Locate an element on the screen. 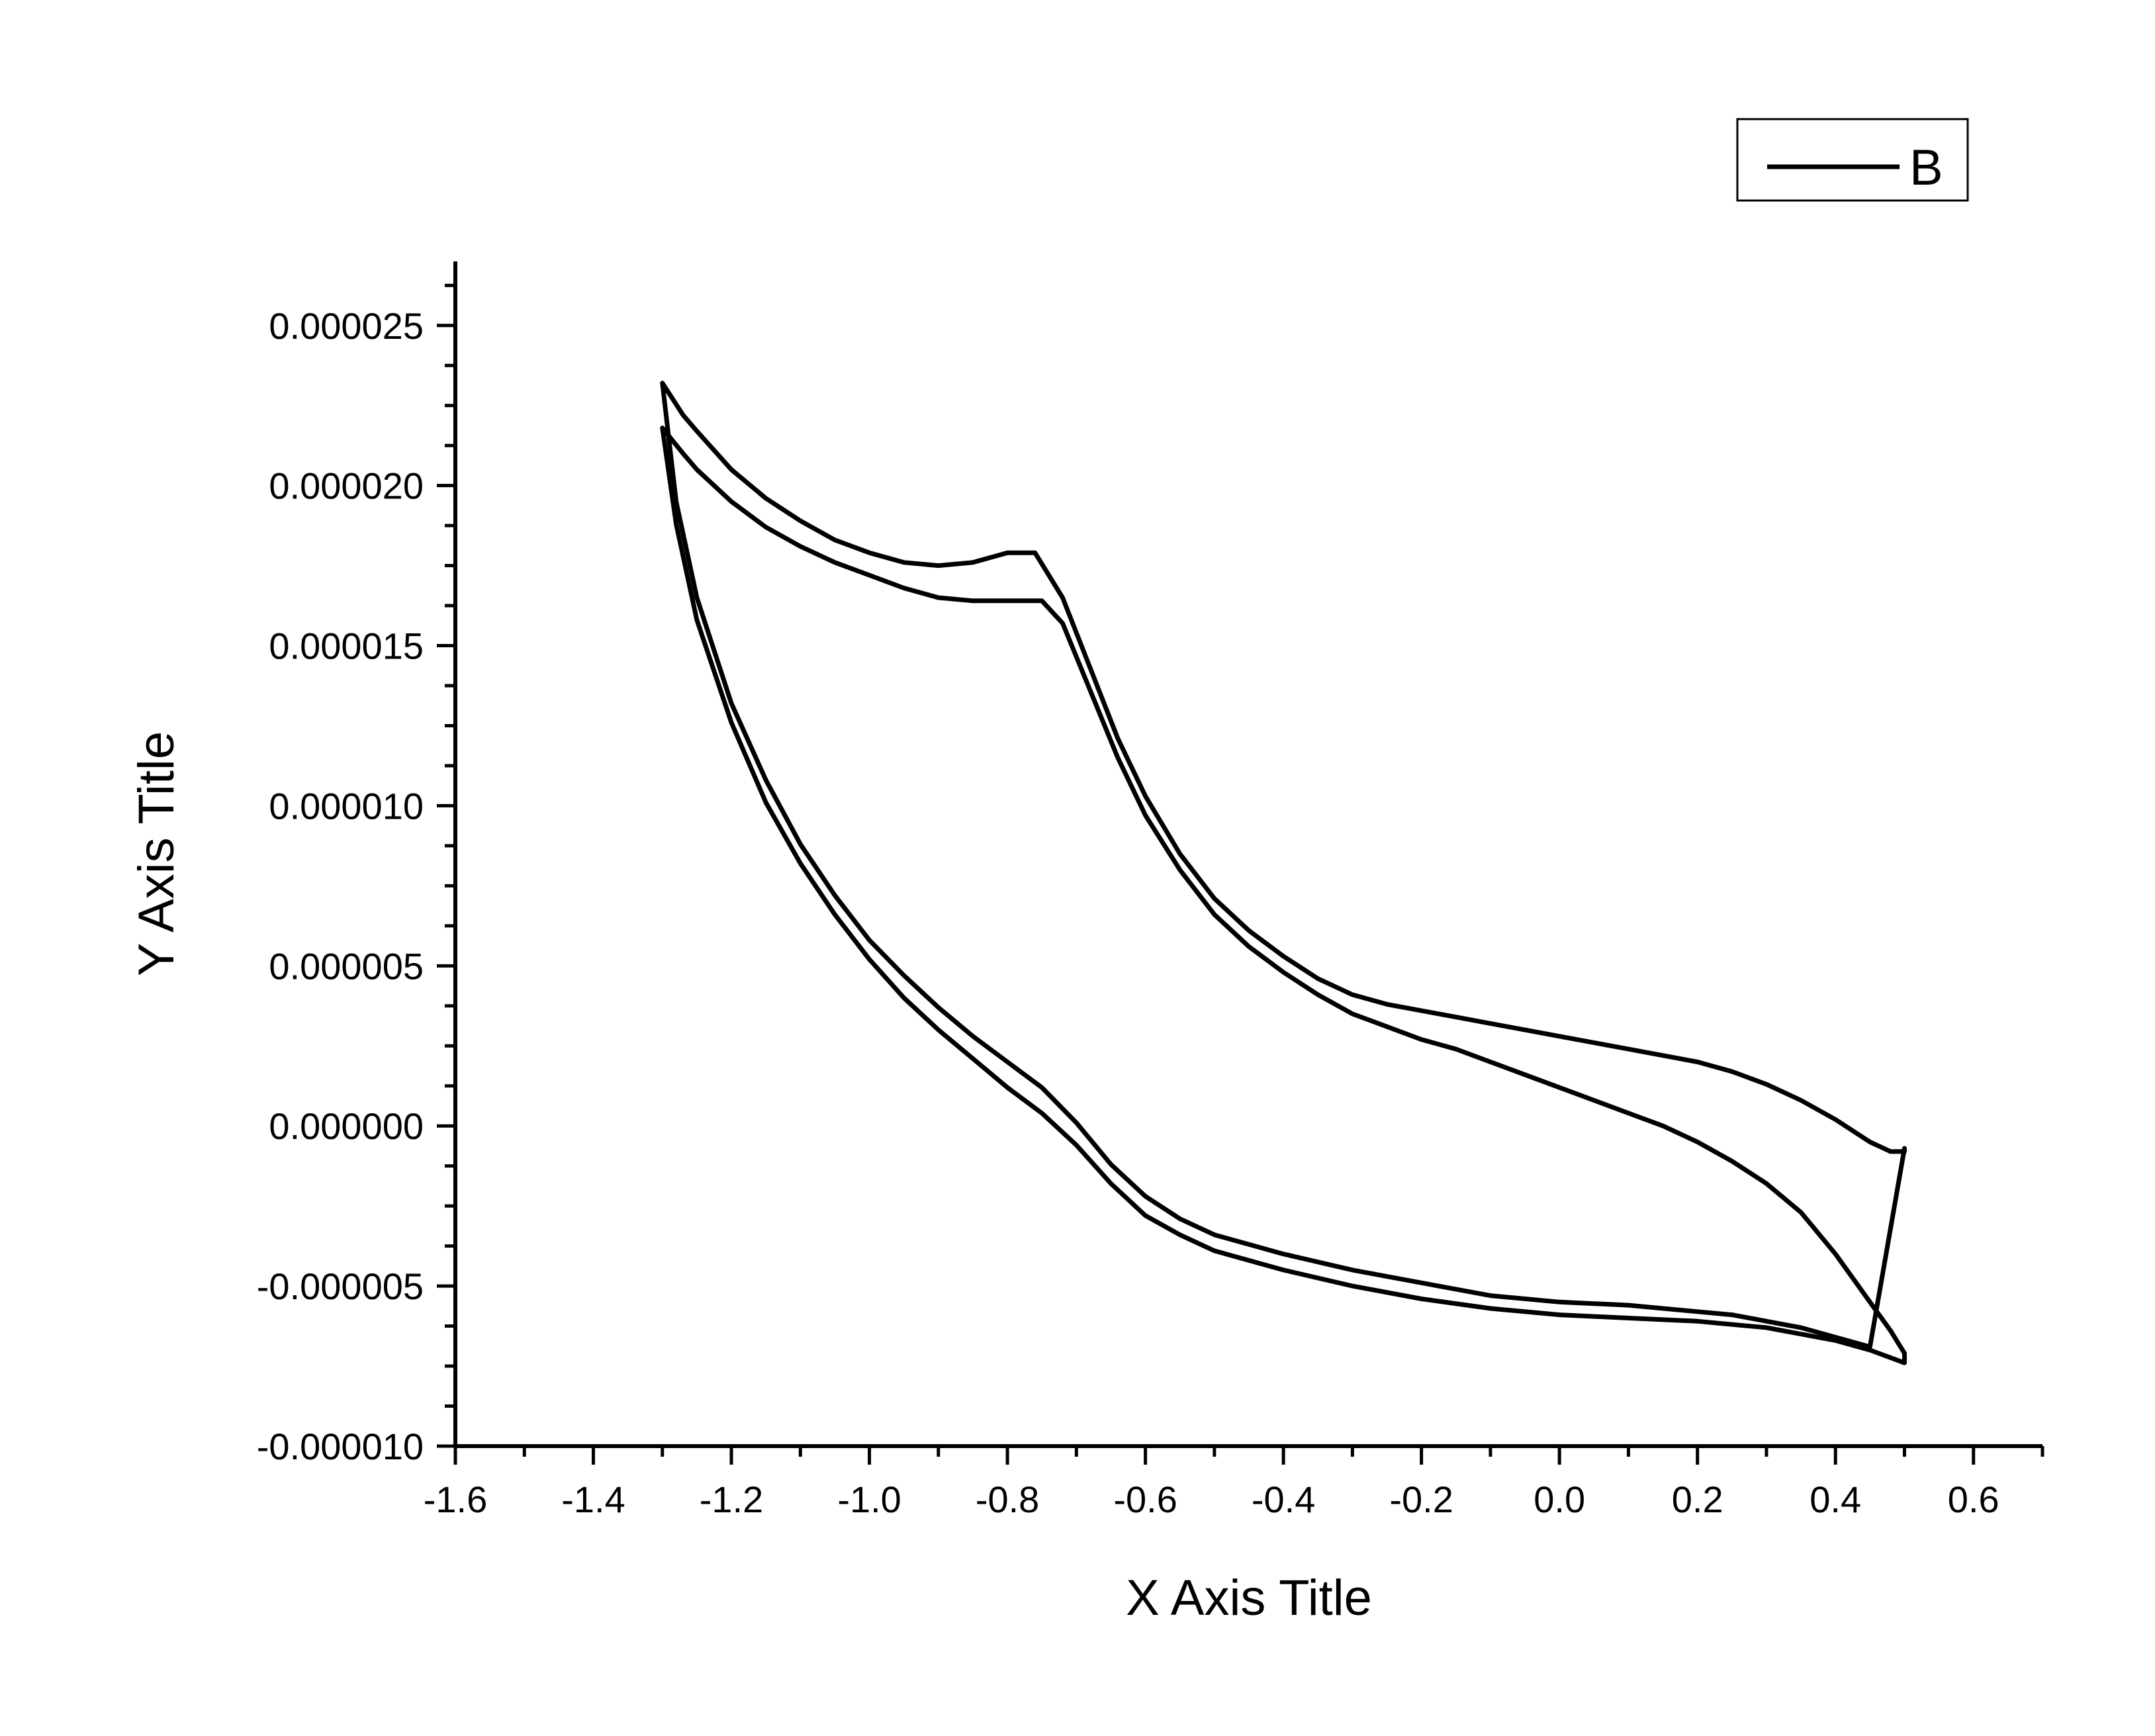 This screenshot has height=1736, width=2155. x-tick-label: 0.6 is located at coordinates (1973, 1500).